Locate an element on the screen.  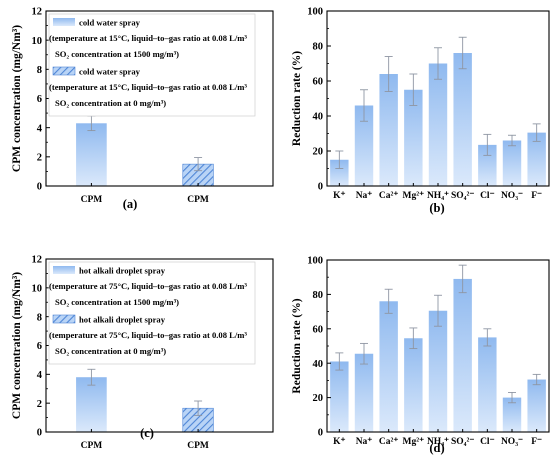
panel-label: (a) is located at coordinates (130, 204).